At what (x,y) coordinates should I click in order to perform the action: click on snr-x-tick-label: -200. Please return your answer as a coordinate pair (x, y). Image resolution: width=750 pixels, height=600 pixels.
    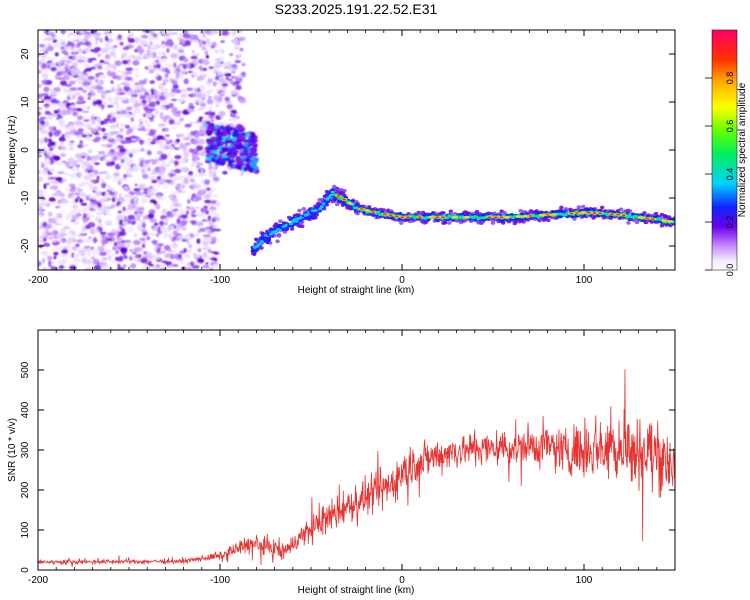
    Looking at the image, I should click on (38, 580).